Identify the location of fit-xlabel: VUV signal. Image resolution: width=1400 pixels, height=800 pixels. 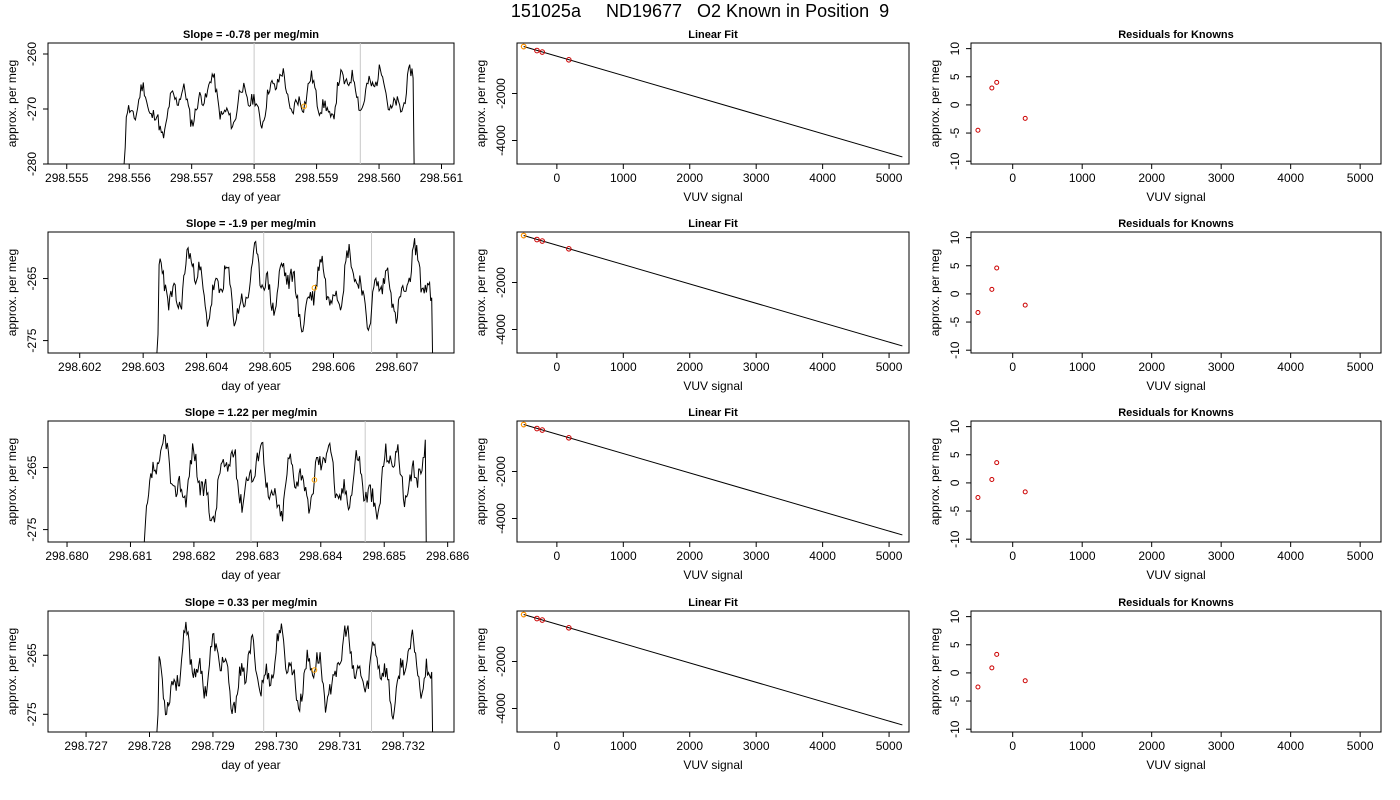
(712, 197).